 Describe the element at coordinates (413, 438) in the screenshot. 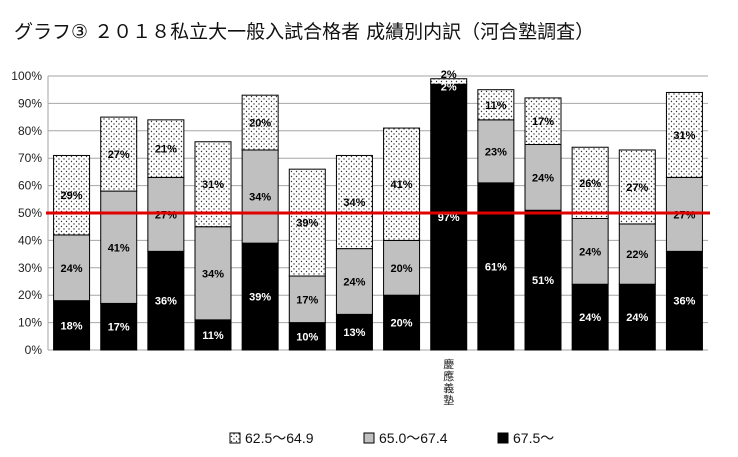

I see `legend-label: 65.0～67.4` at that location.